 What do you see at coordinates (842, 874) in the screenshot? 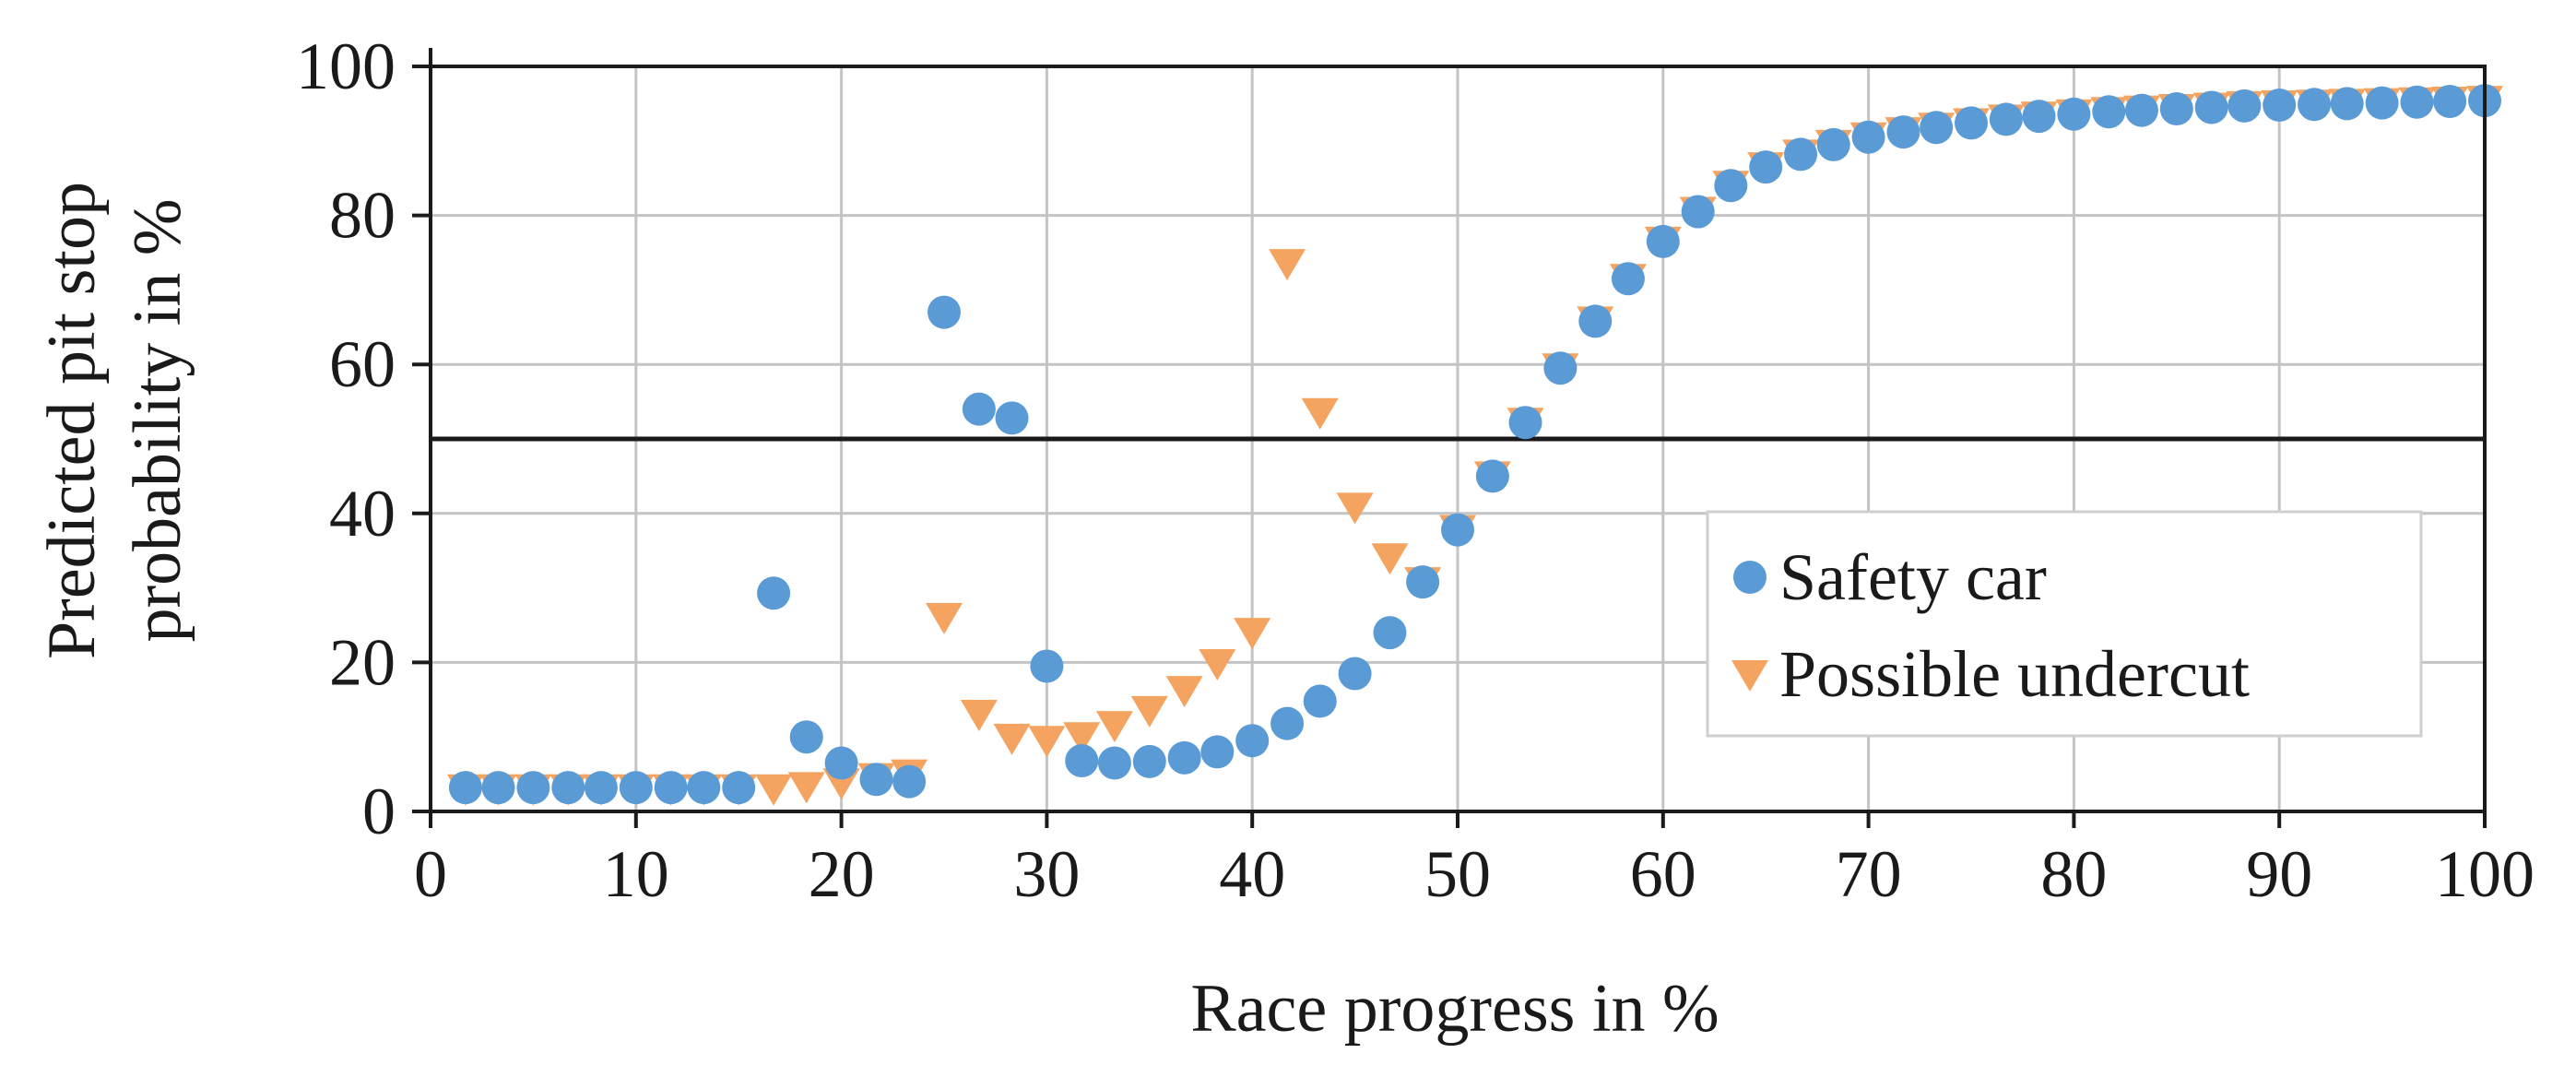
I see `x-tick-label-20: 20` at bounding box center [842, 874].